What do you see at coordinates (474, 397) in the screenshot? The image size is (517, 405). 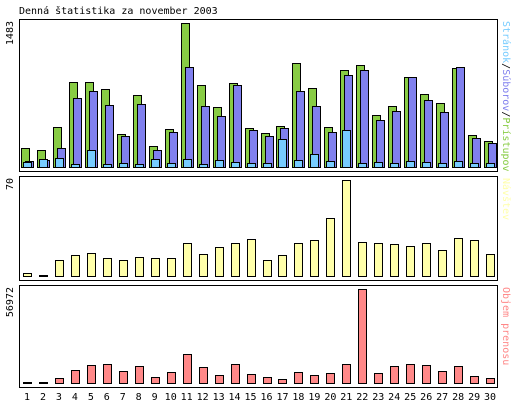 I see `x-tick-label: 29` at bounding box center [474, 397].